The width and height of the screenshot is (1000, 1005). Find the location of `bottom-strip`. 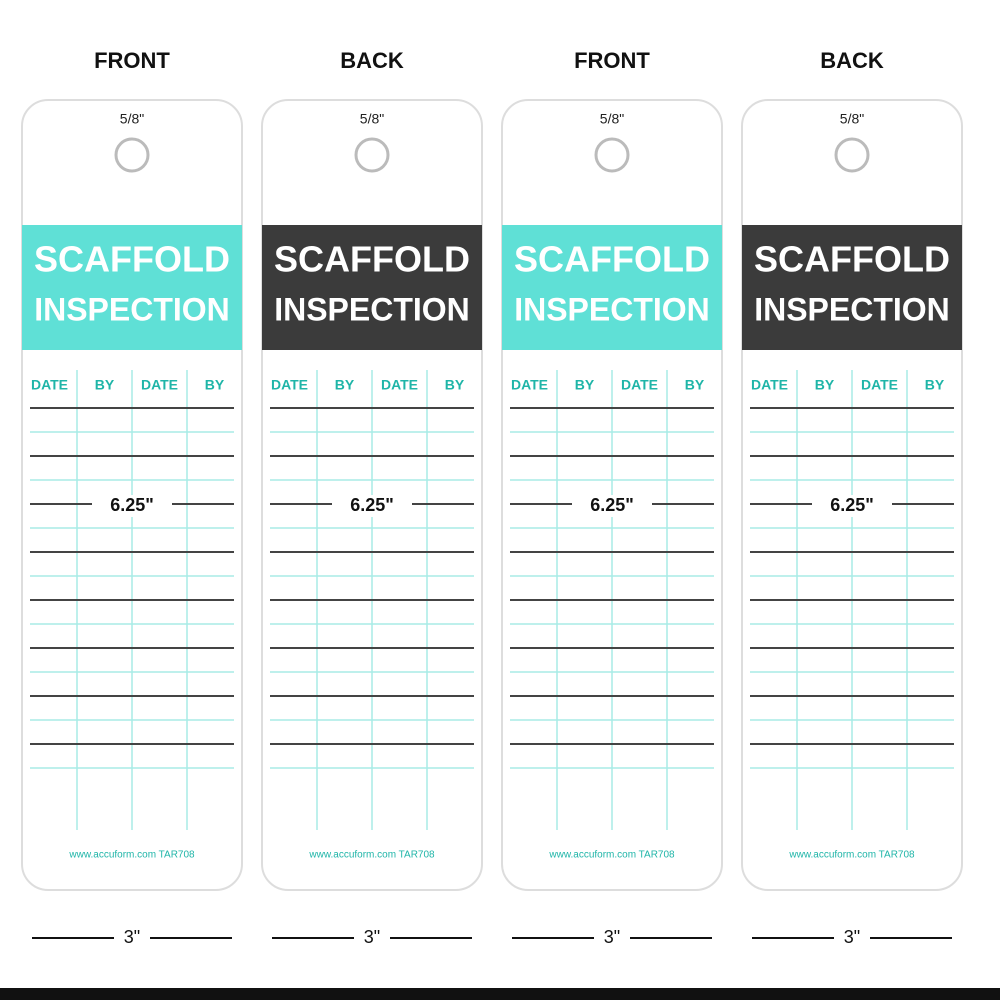

bottom-strip is located at coordinates (500, 994).